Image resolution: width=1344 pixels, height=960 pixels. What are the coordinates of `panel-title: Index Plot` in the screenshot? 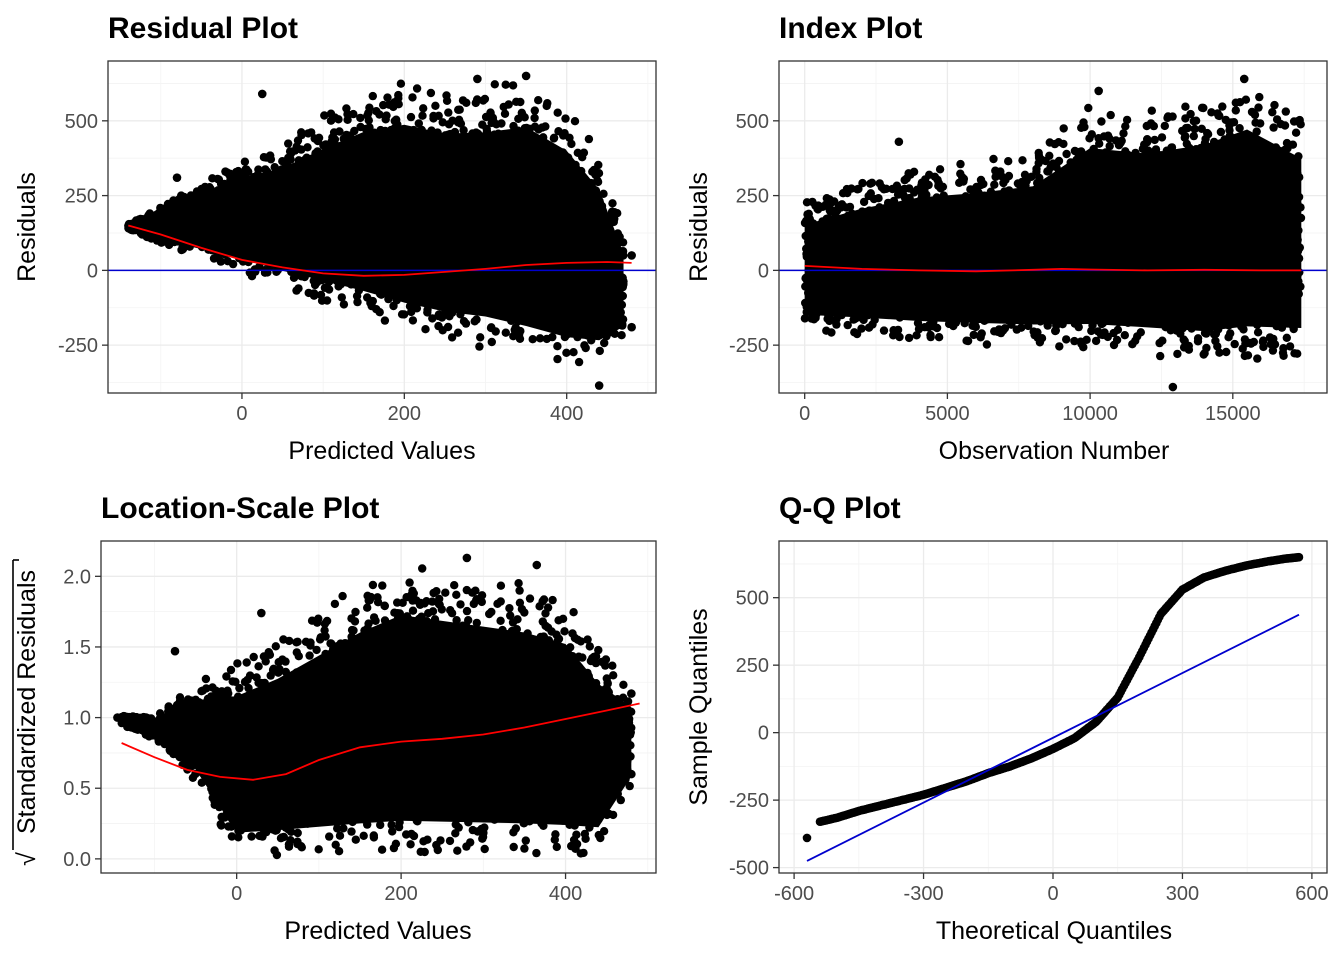 It's located at (850, 28).